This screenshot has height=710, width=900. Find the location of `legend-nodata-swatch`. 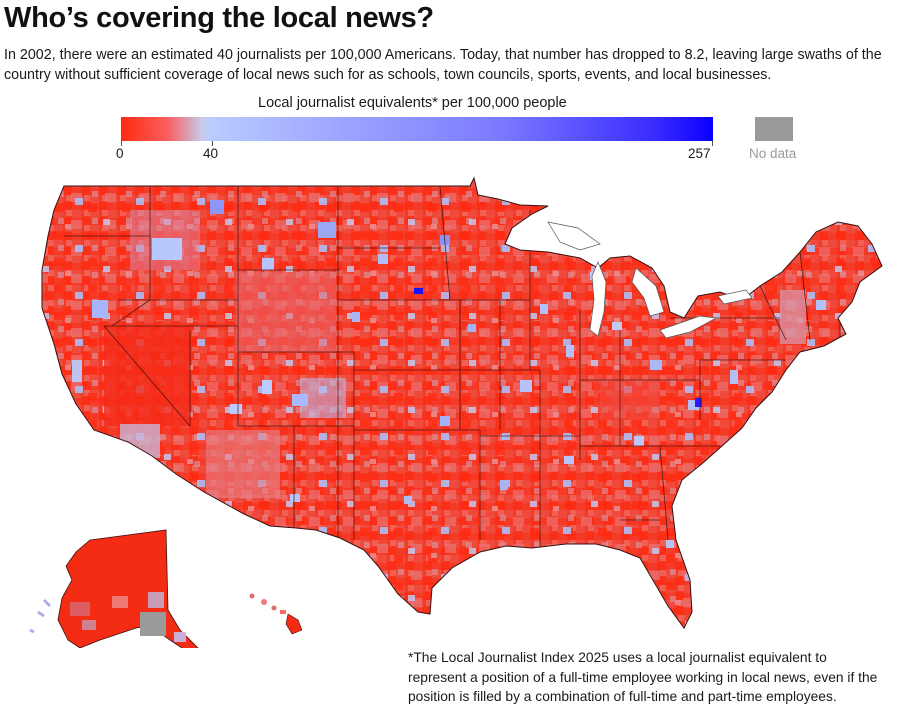

legend-nodata-swatch is located at coordinates (774, 129).